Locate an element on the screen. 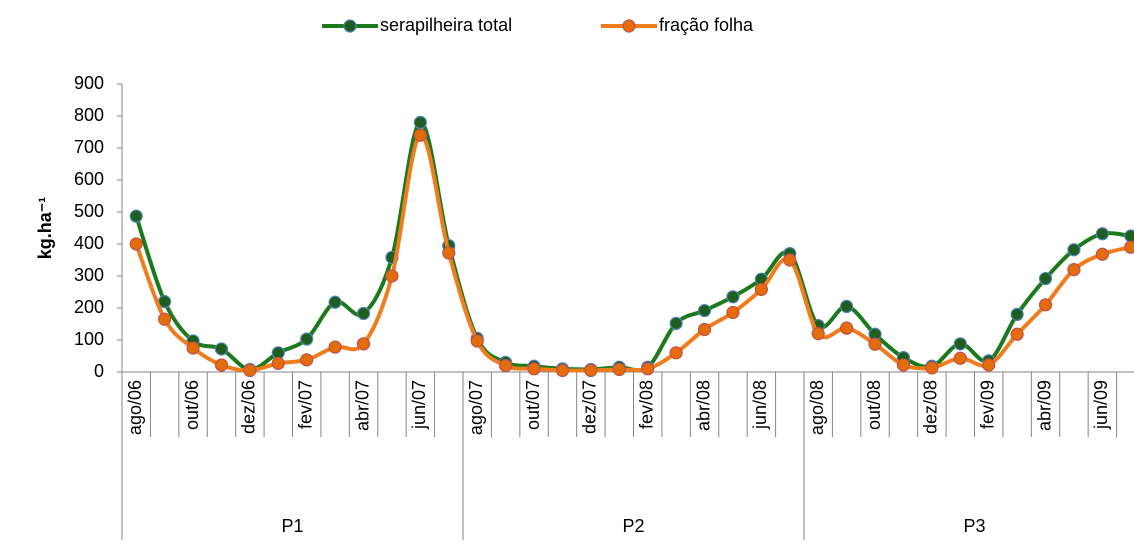 This screenshot has width=1134, height=545. x-tick-label: out/06 is located at coordinates (192, 405).